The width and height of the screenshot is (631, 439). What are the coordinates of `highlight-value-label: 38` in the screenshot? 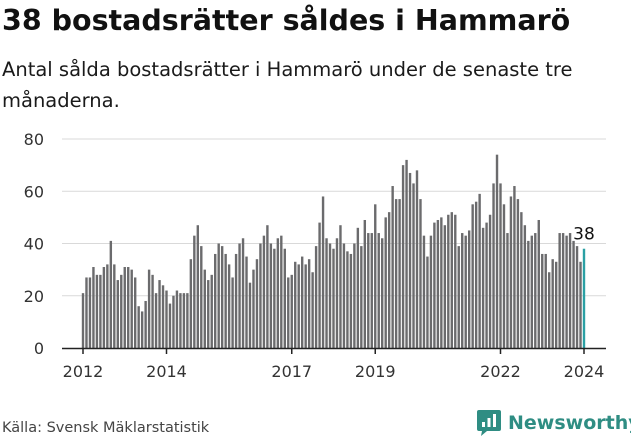 It's located at (584, 235).